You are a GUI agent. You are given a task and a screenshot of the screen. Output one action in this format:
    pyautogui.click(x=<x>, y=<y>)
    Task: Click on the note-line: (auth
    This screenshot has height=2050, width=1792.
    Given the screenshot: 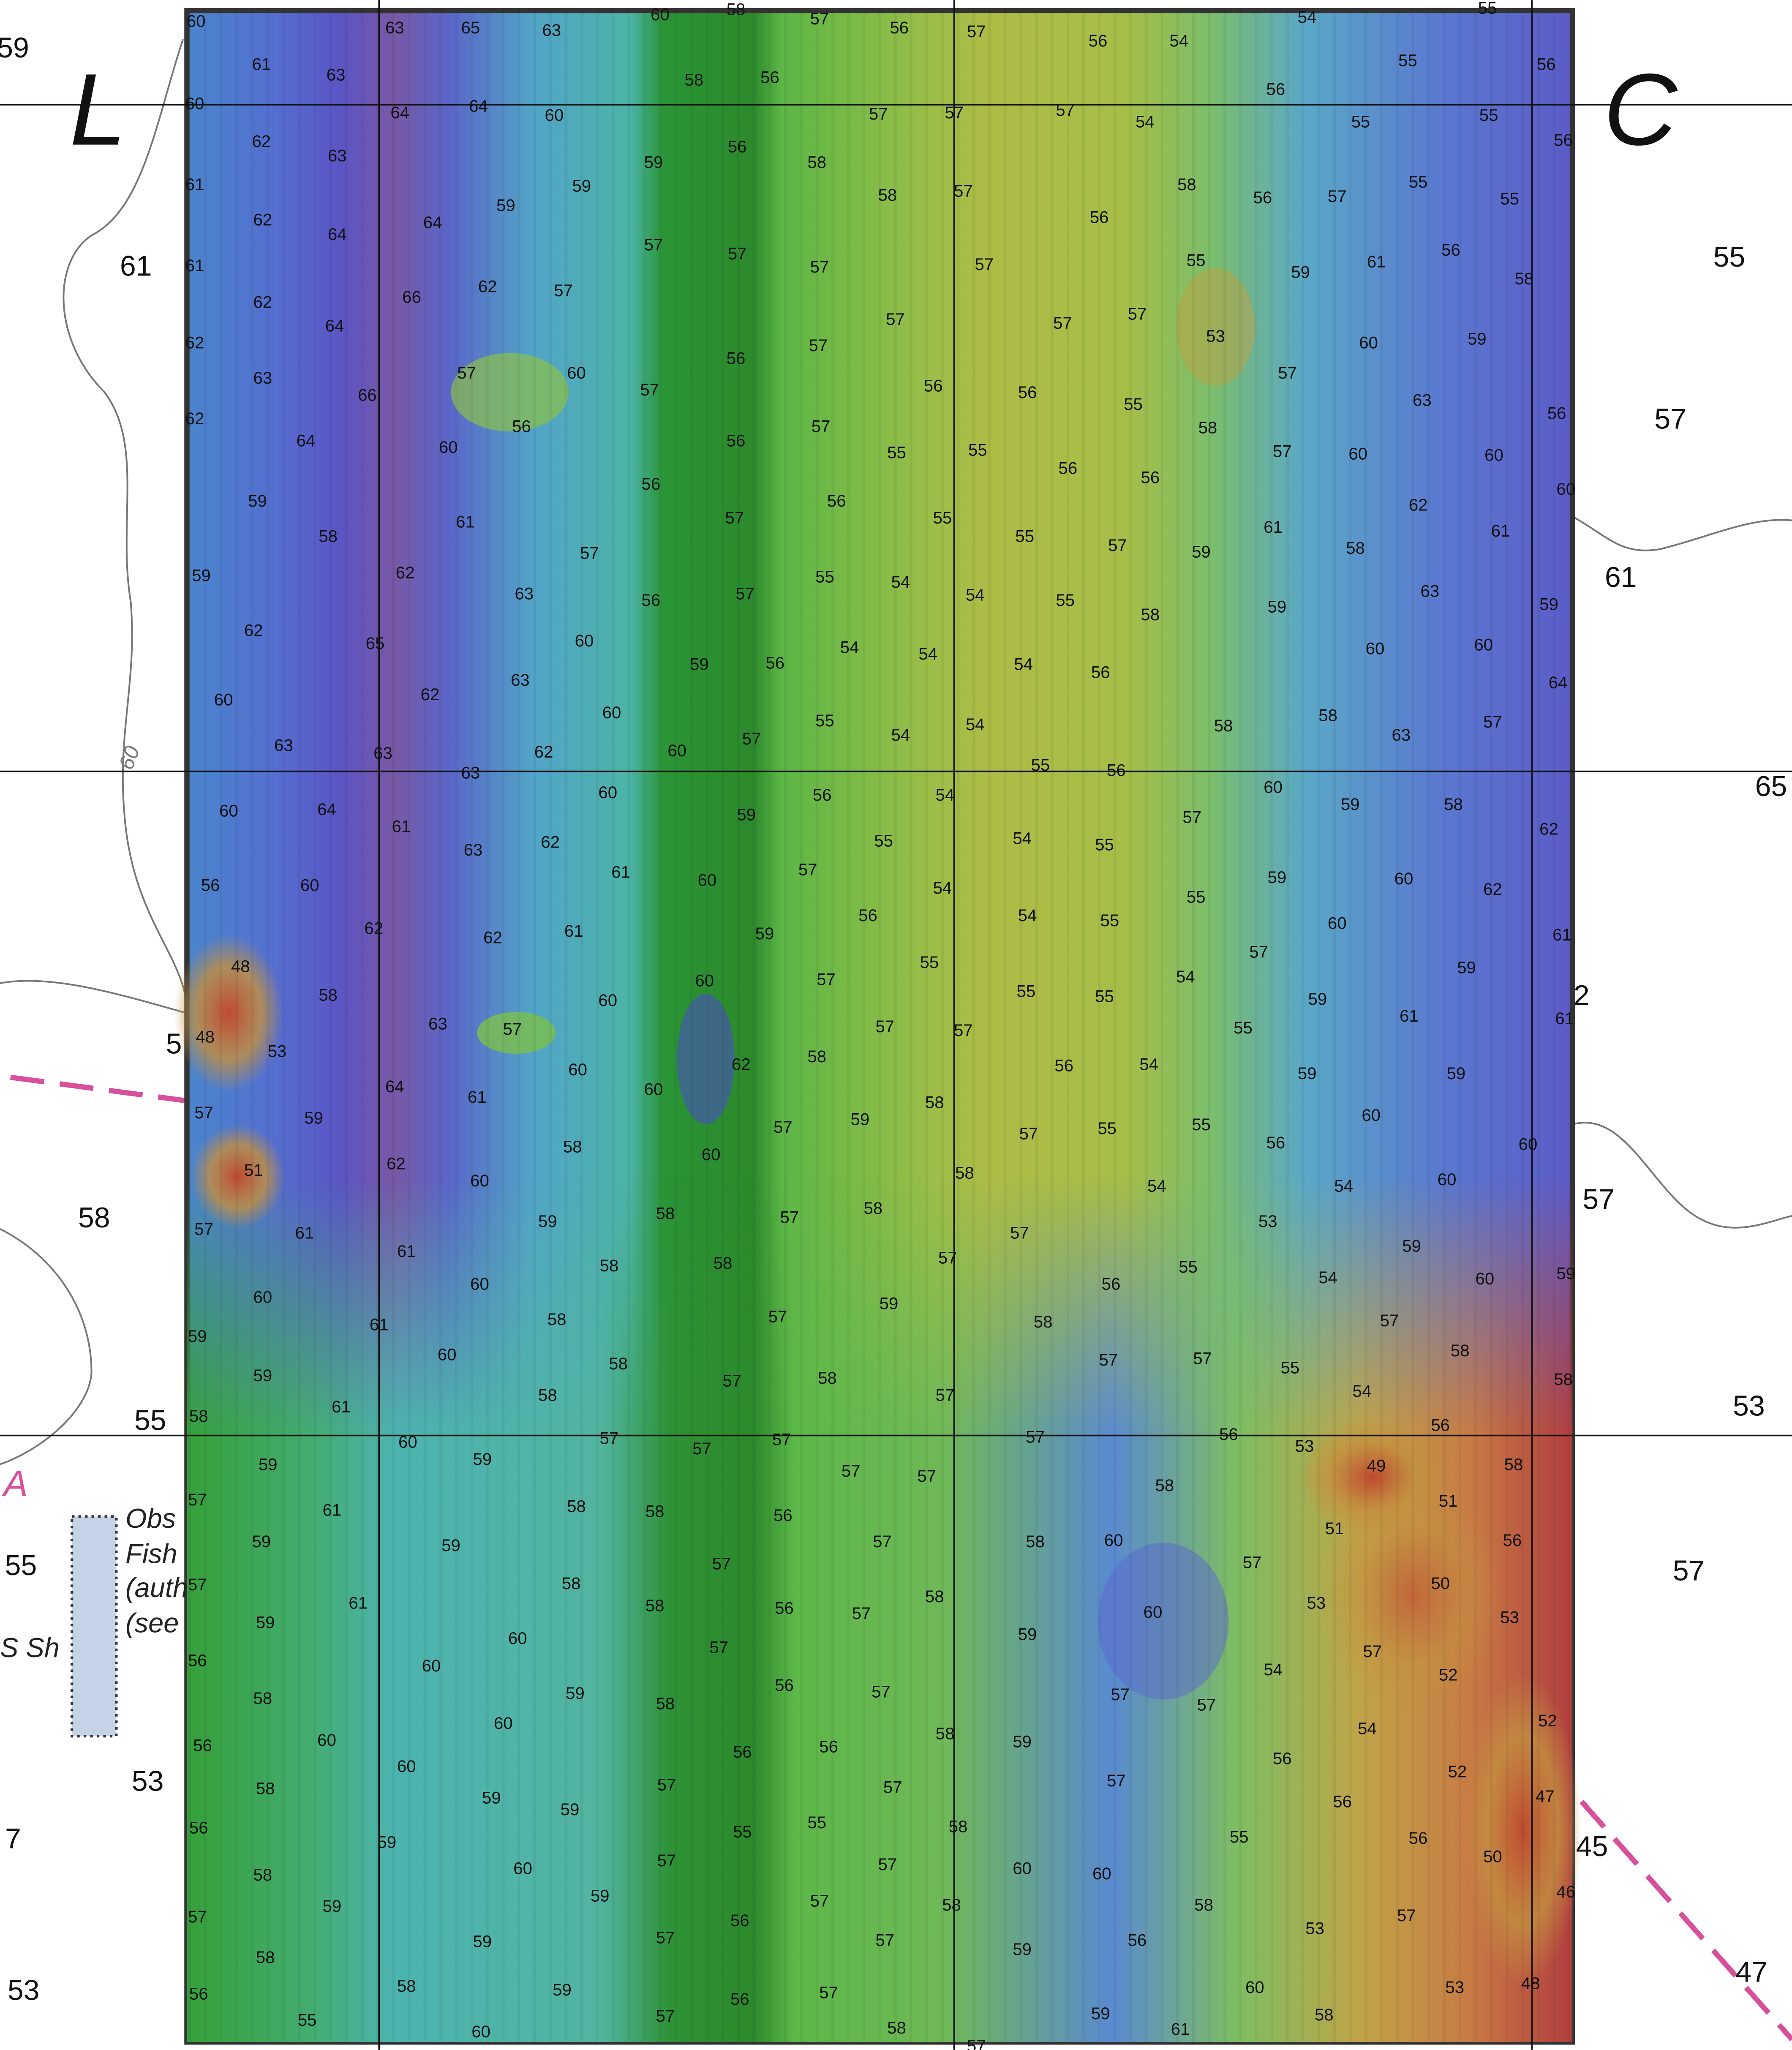 What is the action you would take?
    pyautogui.click(x=156, y=1587)
    